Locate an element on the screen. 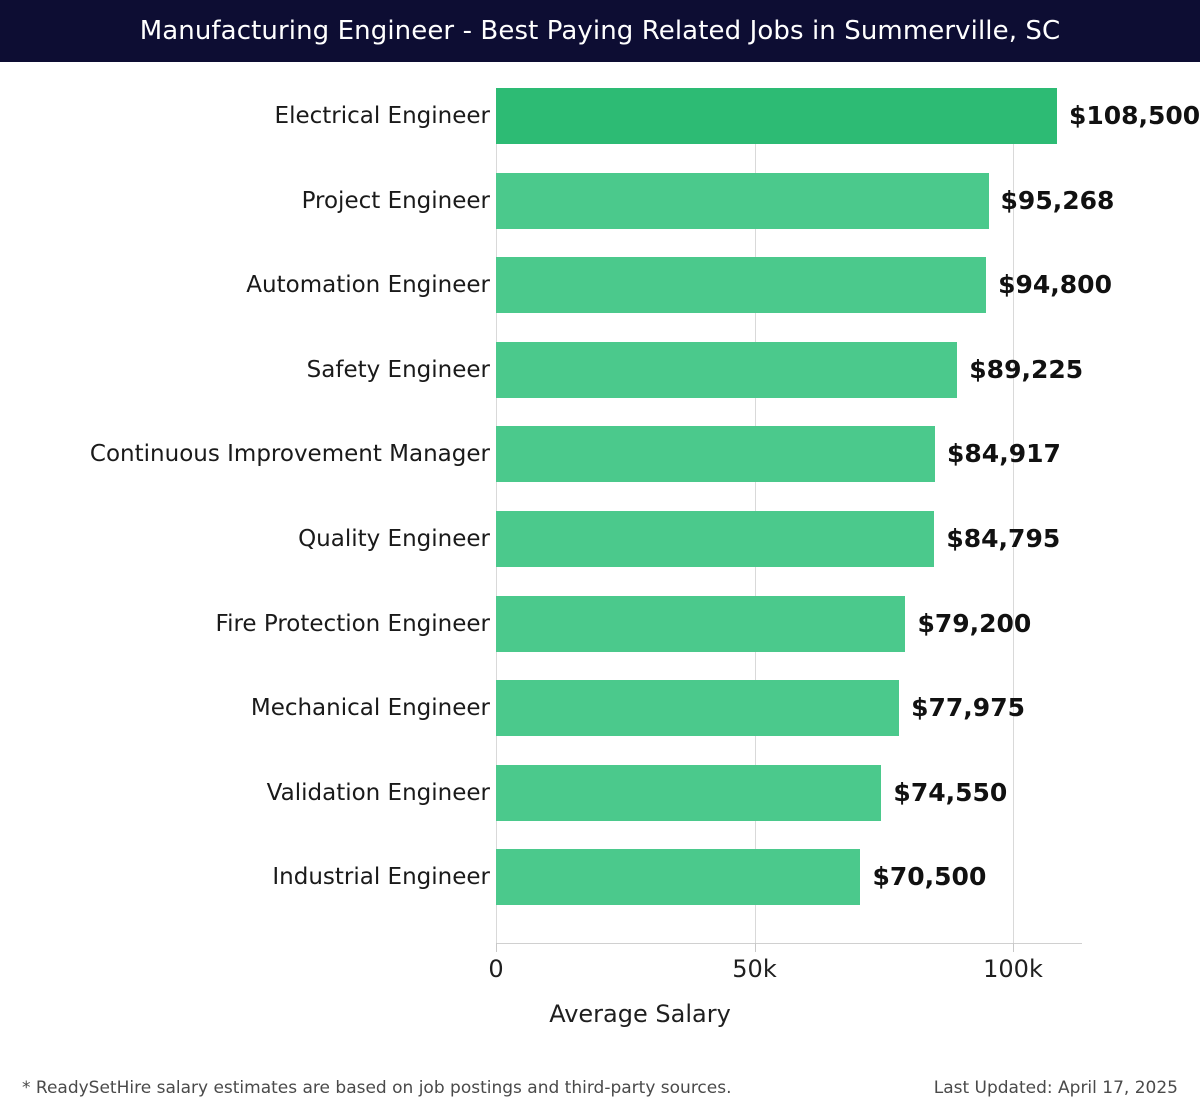 This screenshot has width=1200, height=1120. bar-row: Quality Engineer $84,795 is located at coordinates (600, 539).